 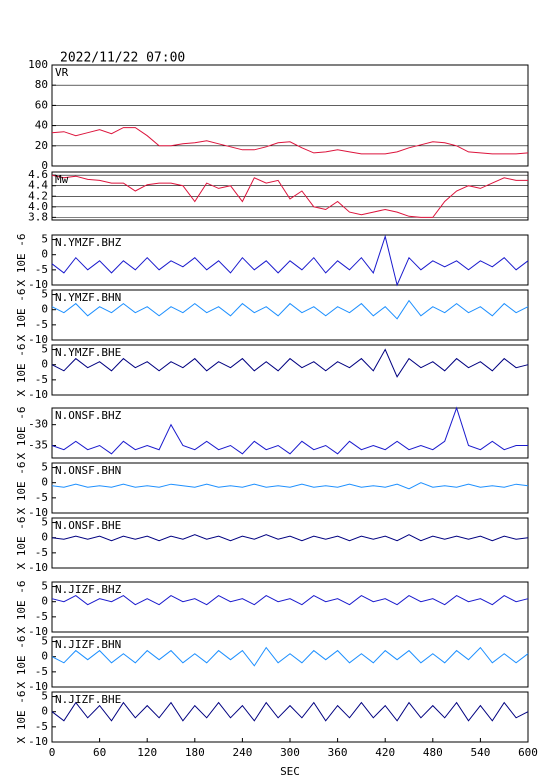 I want to click on panel-label: N.YMZF.BHZ, so click(x=88, y=242).